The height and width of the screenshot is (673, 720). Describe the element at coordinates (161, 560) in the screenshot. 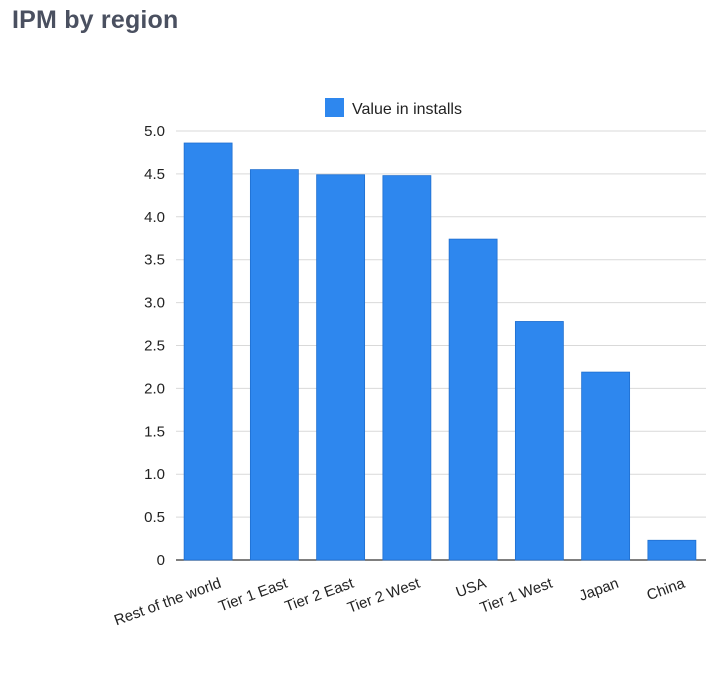

I see `y-tick-label: 0` at that location.